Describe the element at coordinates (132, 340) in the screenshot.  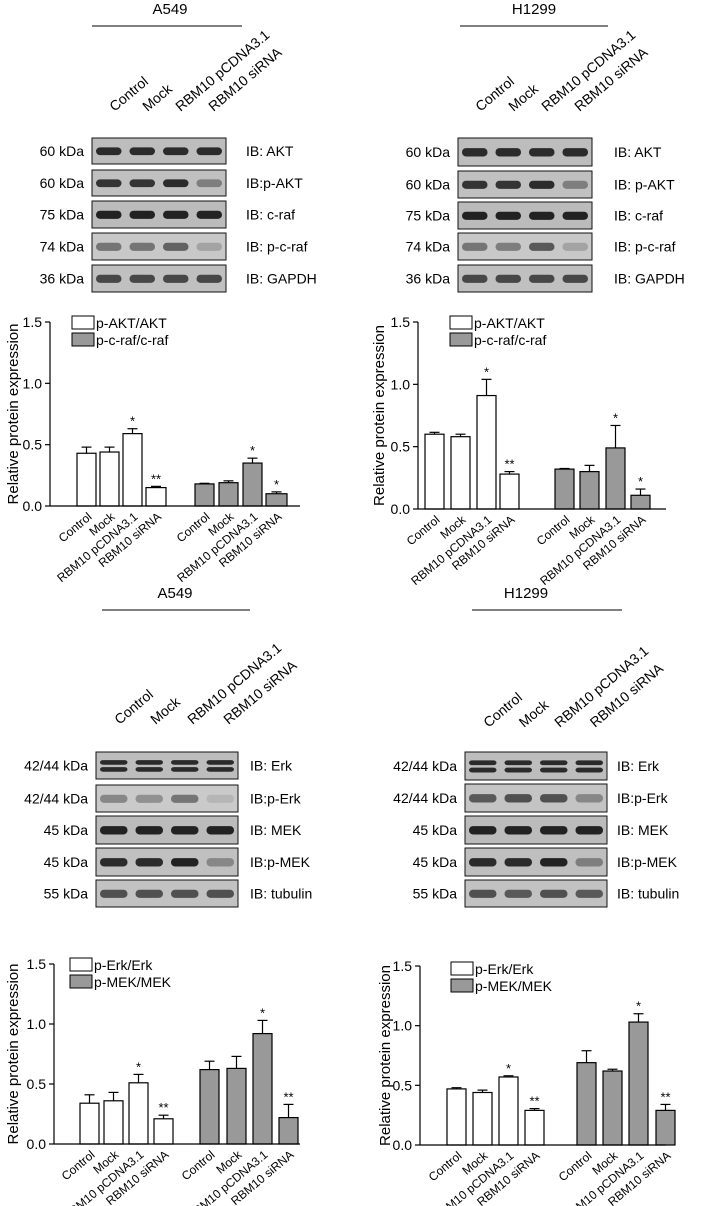
I see `legend-label: p-c-raf/c-raf` at that location.